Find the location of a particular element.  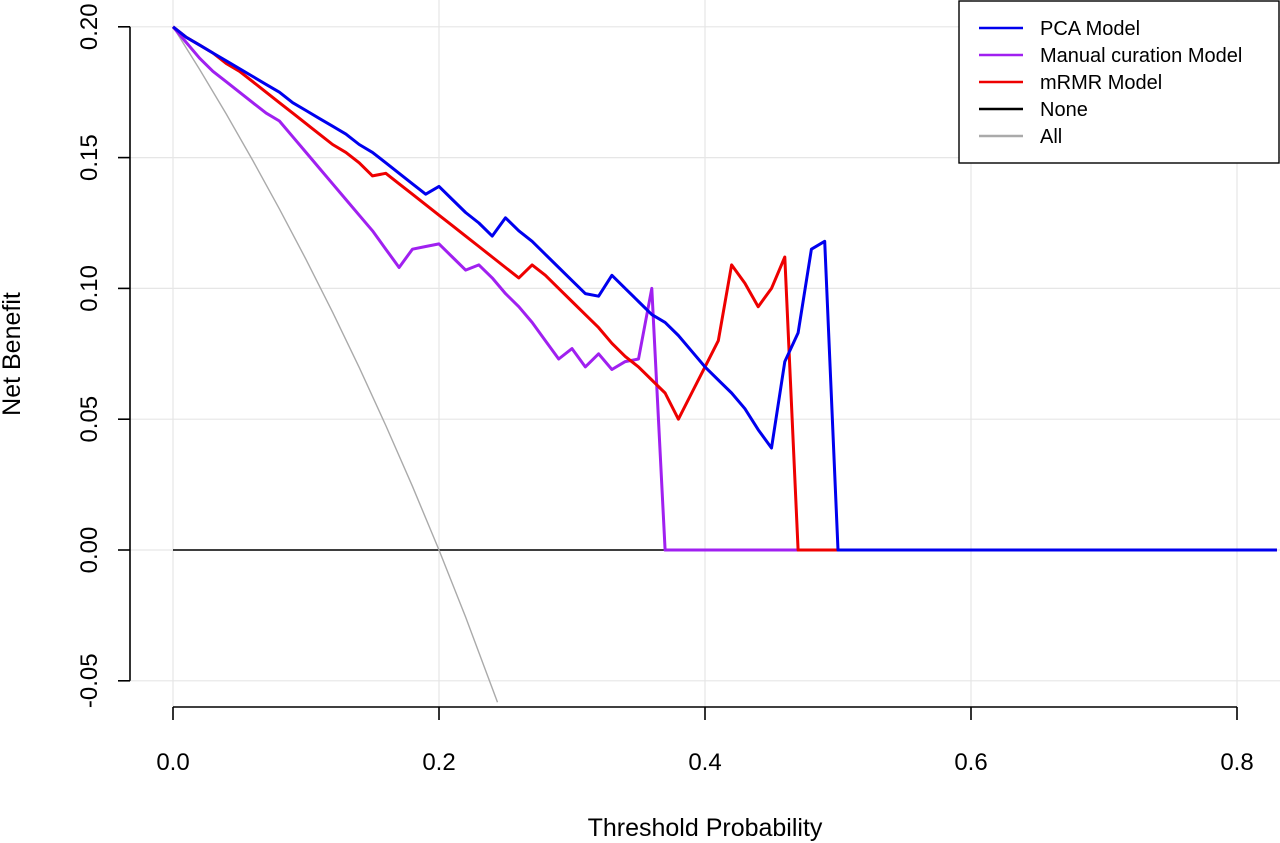

x-tick-label: 0.4 is located at coordinates (704, 762).